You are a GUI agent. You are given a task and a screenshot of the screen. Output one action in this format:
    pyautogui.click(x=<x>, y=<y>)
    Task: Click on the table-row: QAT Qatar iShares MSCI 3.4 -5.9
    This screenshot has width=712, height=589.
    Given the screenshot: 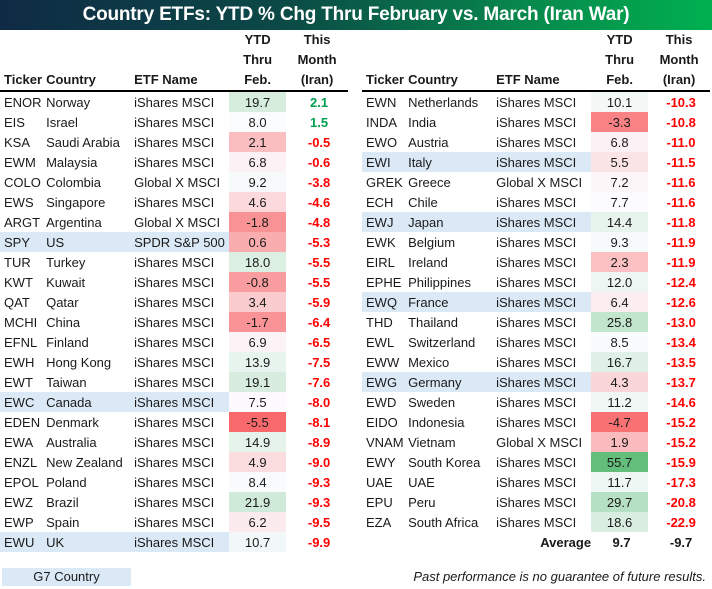 What is the action you would take?
    pyautogui.click(x=174, y=302)
    